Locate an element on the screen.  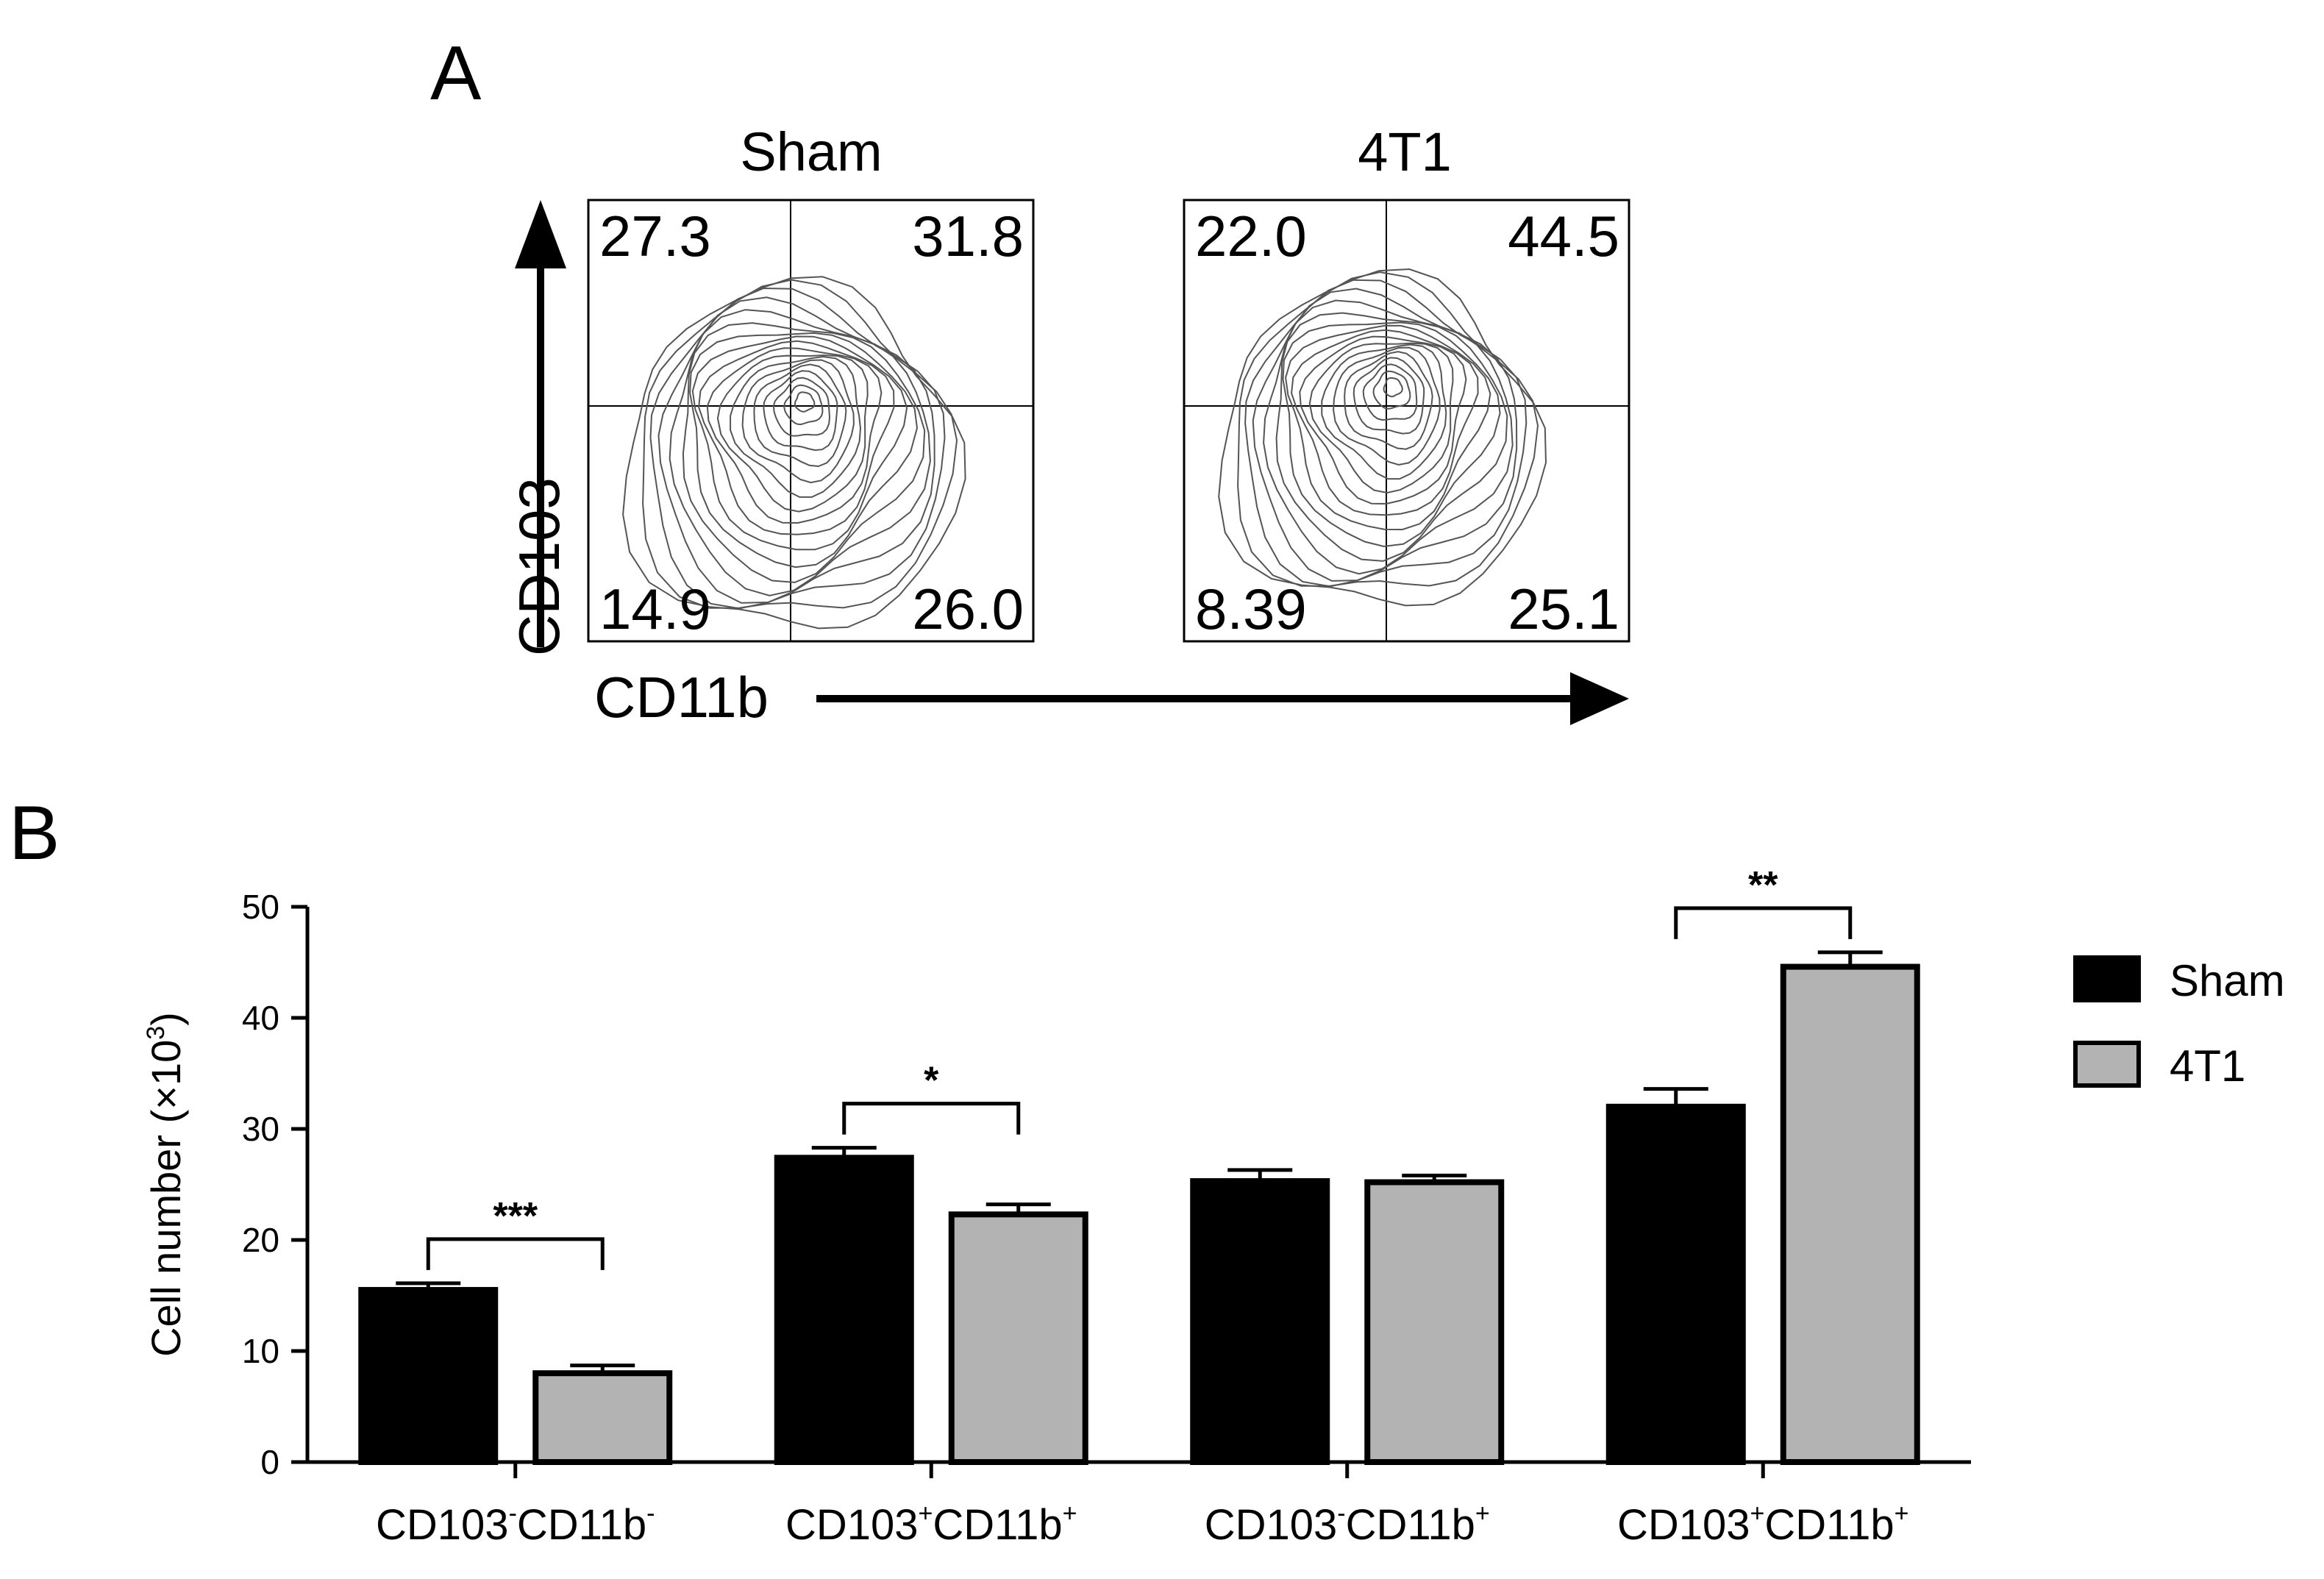
legend-label: Sham is located at coordinates (2227, 980).